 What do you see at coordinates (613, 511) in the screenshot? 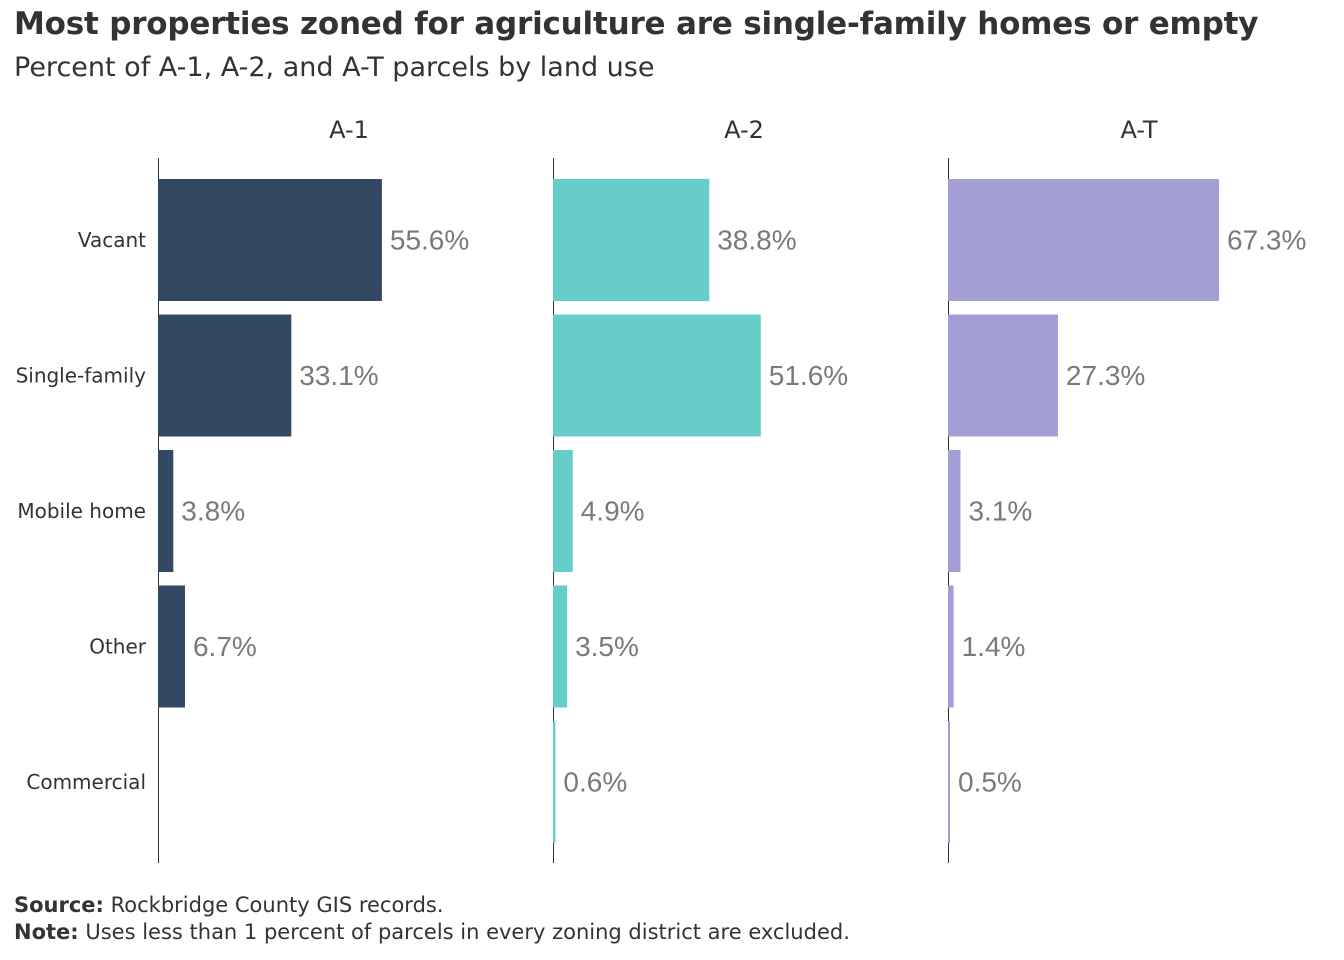
I see `bar-value-label: 4.9%` at bounding box center [613, 511].